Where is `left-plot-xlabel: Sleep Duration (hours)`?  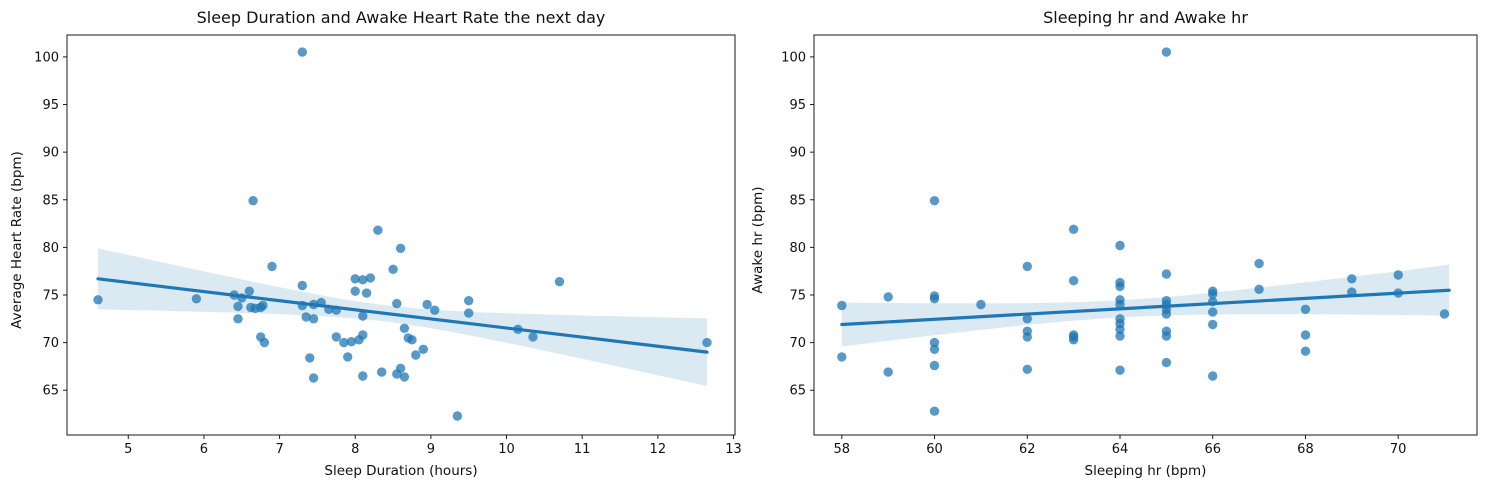
left-plot-xlabel: Sleep Duration (hours) is located at coordinates (401, 471).